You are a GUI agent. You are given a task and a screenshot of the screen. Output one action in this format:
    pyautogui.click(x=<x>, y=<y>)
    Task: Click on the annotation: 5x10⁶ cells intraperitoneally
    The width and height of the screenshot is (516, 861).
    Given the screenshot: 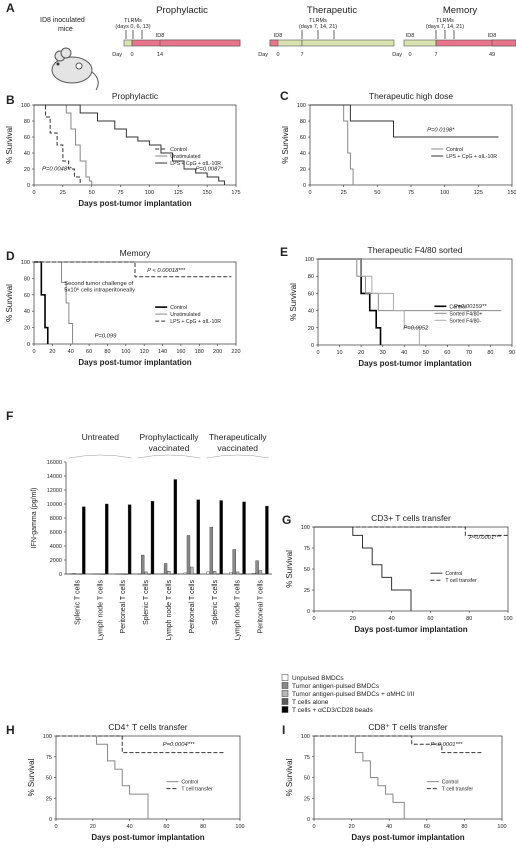 What is the action you would take?
    pyautogui.click(x=99, y=290)
    